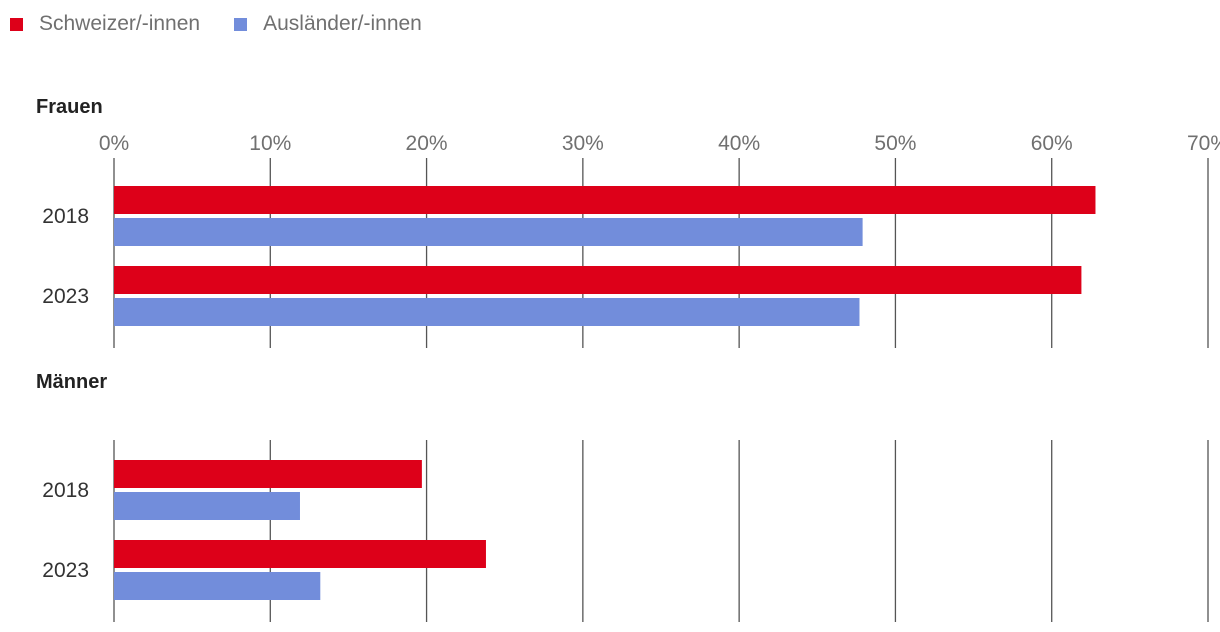 The image size is (1220, 632). I want to click on bar-mnner-2018-auslaender, so click(207, 506).